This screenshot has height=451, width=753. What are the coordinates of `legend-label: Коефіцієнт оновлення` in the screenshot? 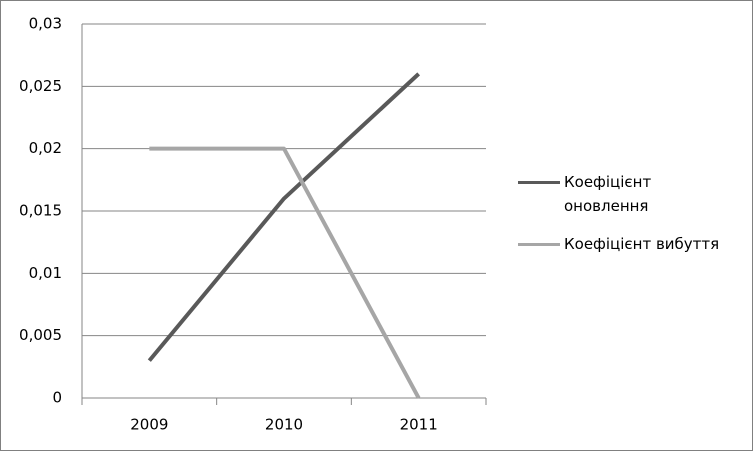 It's located at (608, 194).